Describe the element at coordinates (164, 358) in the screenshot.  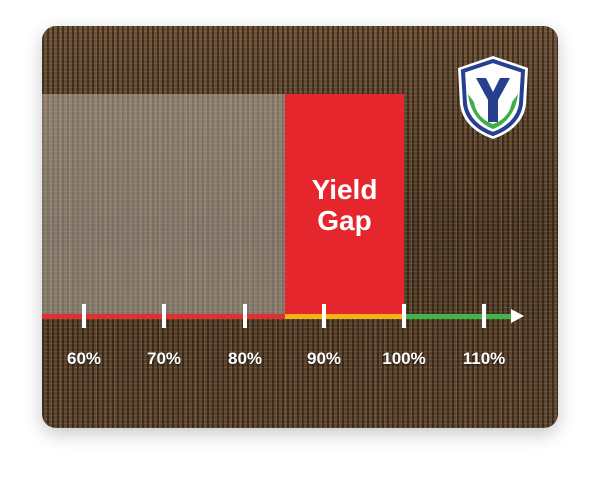
I see `axis-tick-label: 70%` at that location.